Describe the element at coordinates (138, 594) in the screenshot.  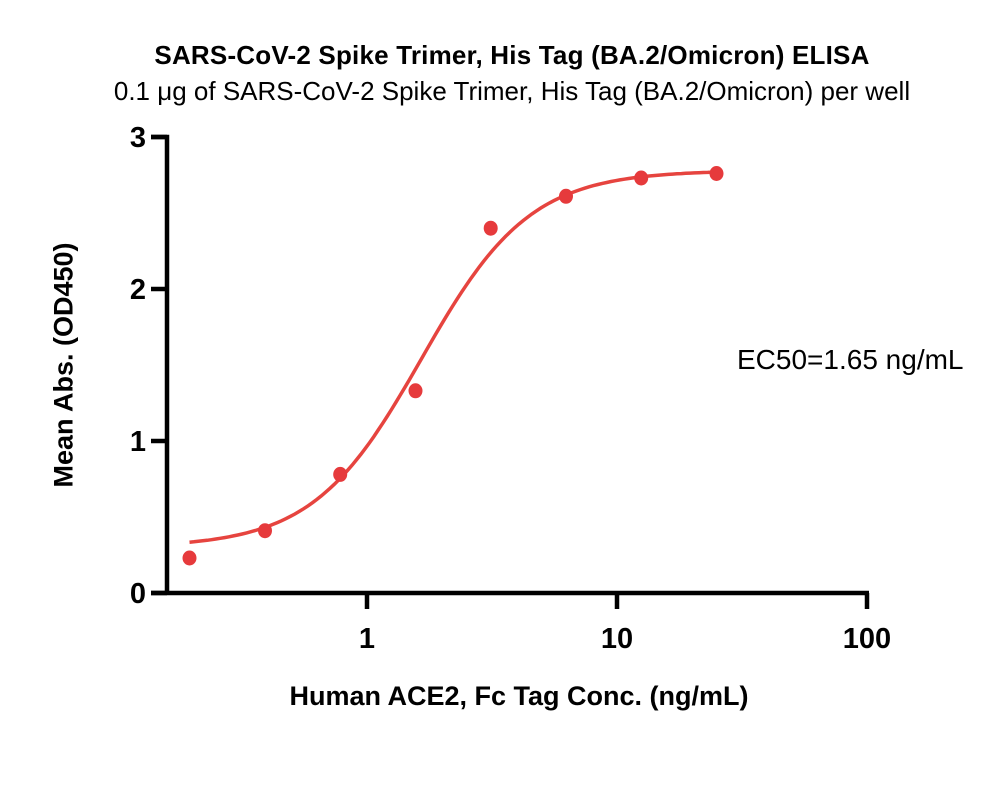
I see `y-tick-label-0: 0` at that location.